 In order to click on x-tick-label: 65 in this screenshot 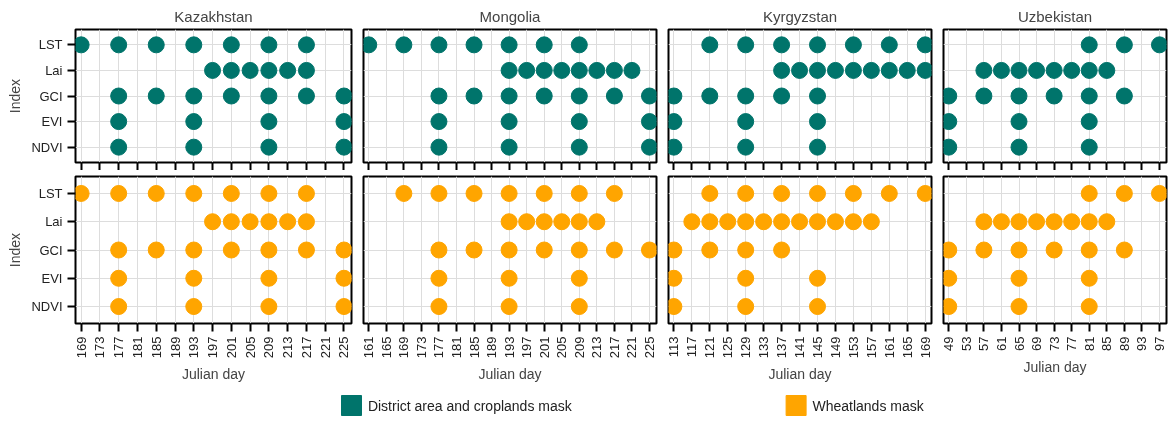, I will do `click(1019, 343)`.